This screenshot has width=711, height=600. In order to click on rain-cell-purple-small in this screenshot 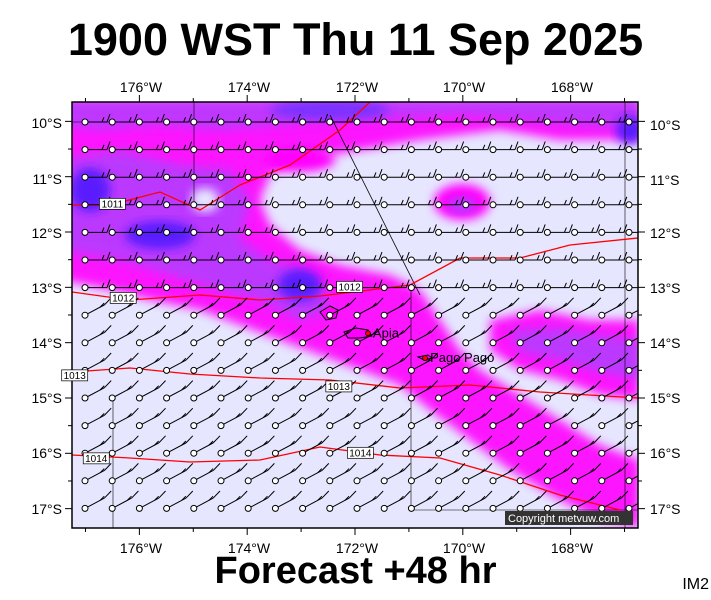, I will do `click(462, 205)`.